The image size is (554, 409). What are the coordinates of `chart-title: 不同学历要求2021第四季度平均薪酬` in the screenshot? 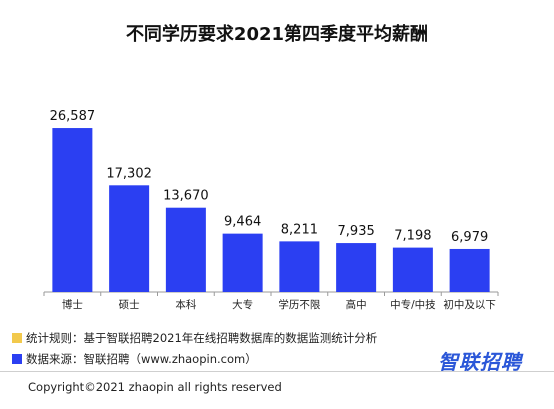 It's located at (277, 34).